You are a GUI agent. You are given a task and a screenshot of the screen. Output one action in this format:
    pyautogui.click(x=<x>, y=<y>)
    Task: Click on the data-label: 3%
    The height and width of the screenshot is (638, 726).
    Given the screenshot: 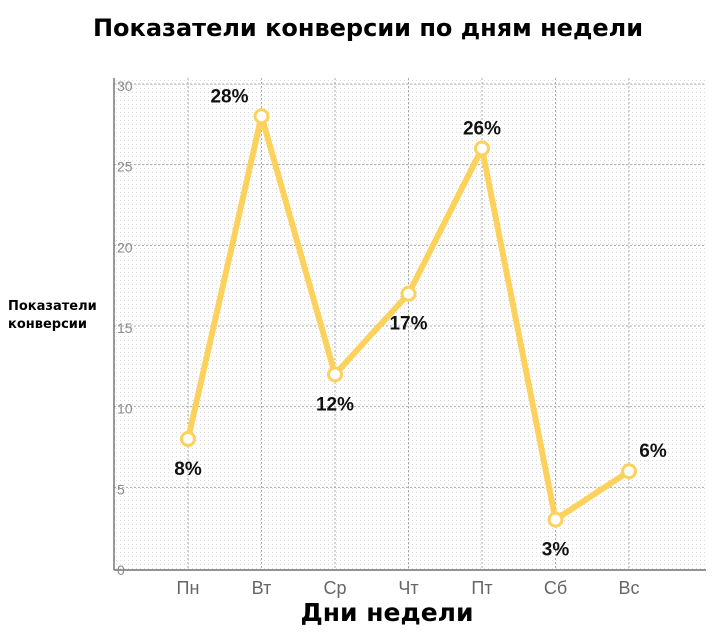 What is the action you would take?
    pyautogui.click(x=556, y=550)
    